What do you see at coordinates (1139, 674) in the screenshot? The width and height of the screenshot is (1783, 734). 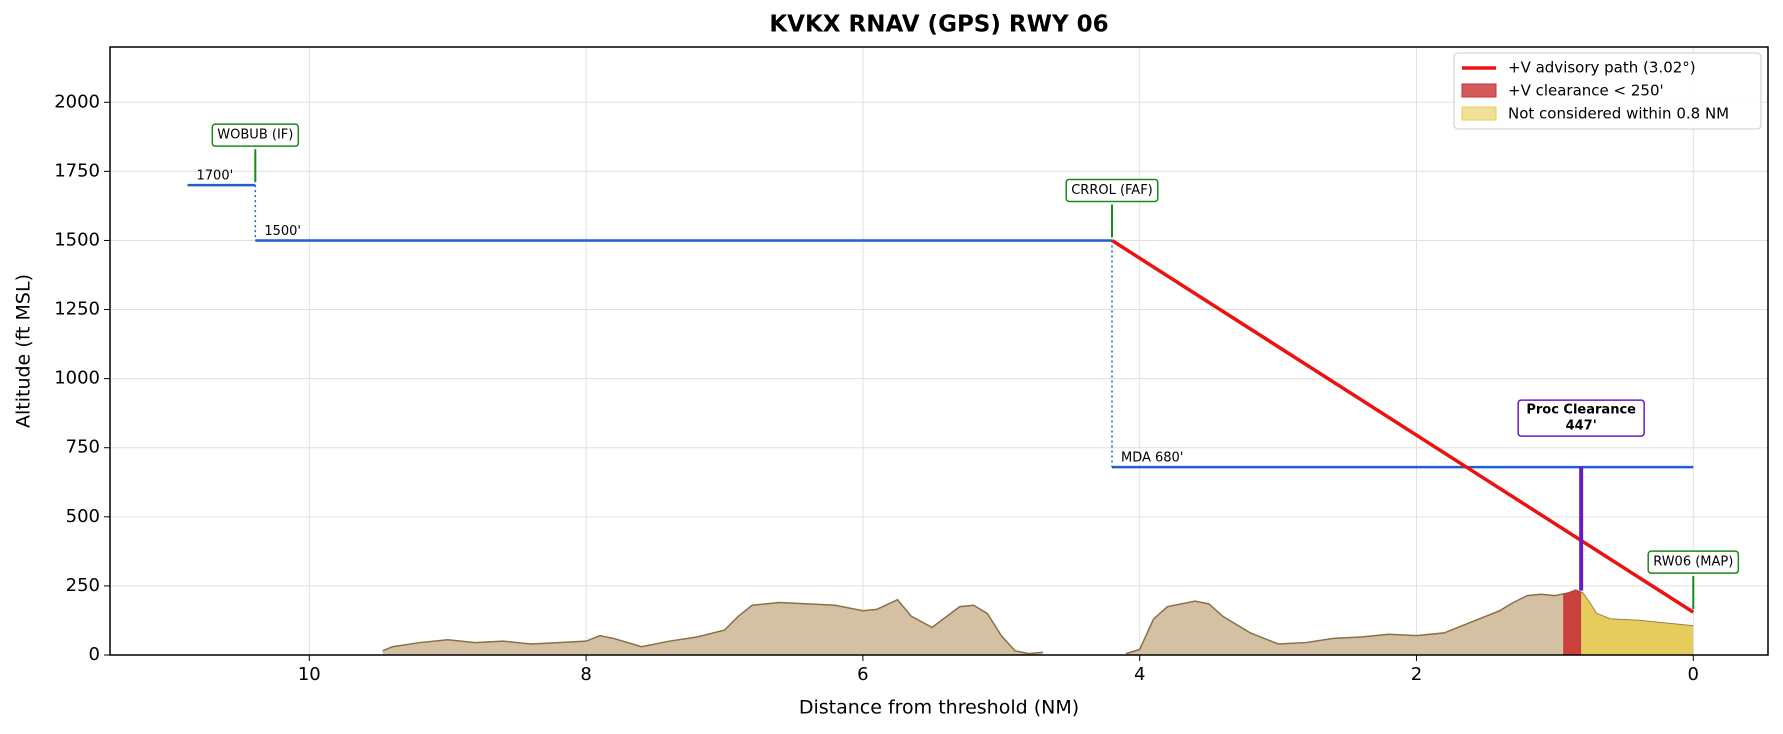 I see `x-tick-label: 4` at bounding box center [1139, 674].